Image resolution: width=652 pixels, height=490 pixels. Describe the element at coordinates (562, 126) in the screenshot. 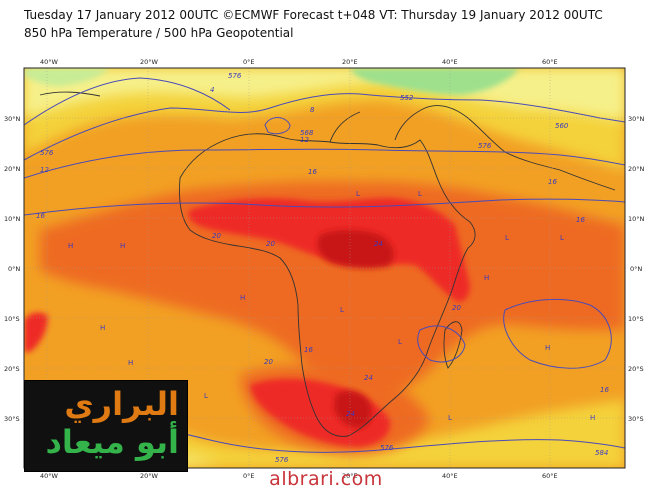

I see `contour-label: 560` at that location.